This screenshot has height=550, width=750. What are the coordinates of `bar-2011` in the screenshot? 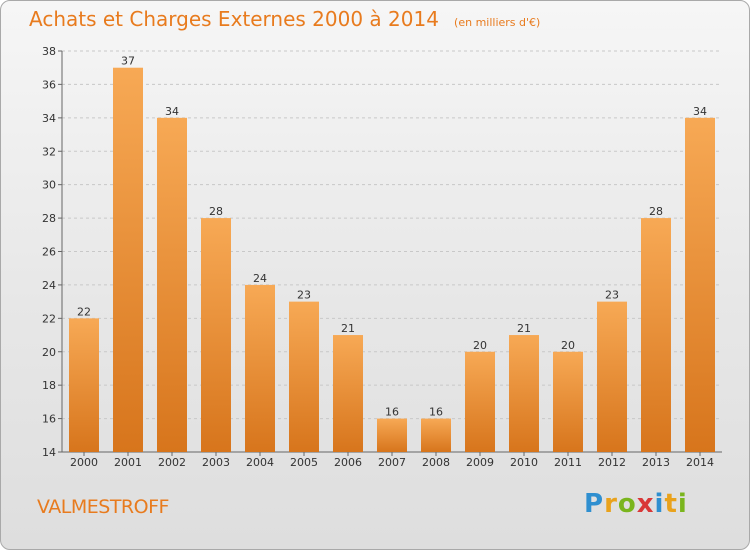 It's located at (568, 401).